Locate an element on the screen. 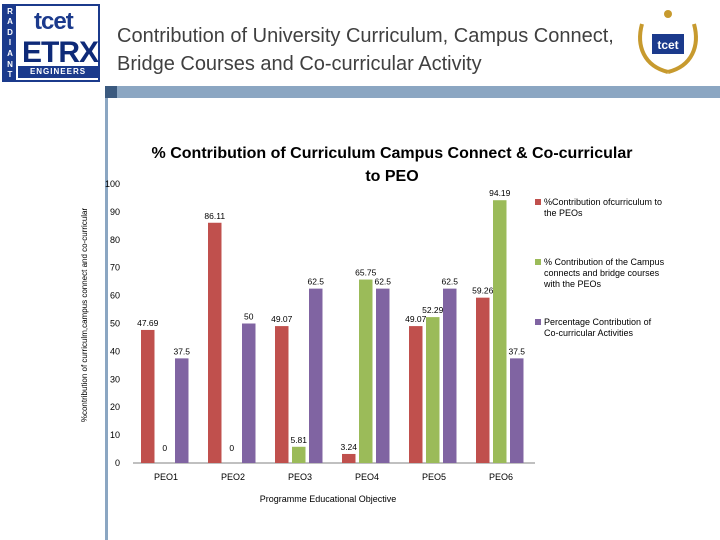 The width and height of the screenshot is (720, 540). x-tick-label: PEO6 is located at coordinates (501, 477).